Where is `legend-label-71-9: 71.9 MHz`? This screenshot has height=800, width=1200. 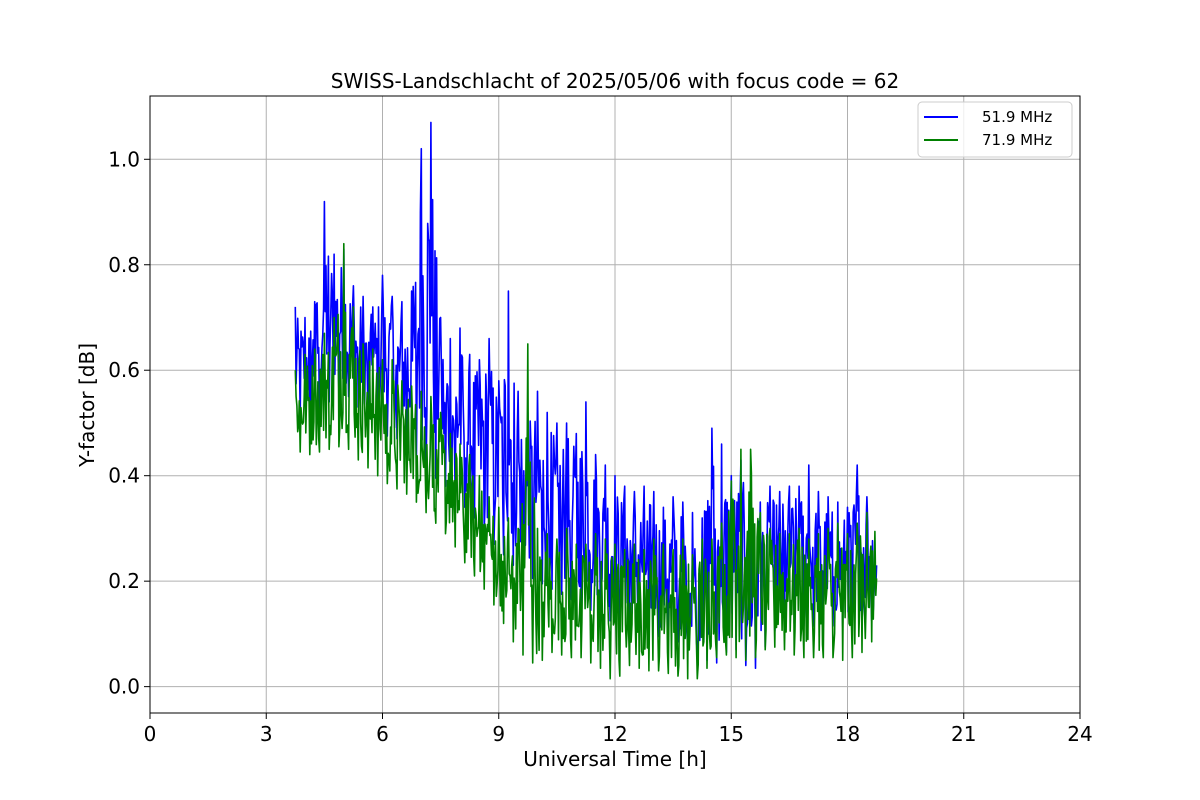 legend-label-71-9: 71.9 MHz is located at coordinates (1017, 140).